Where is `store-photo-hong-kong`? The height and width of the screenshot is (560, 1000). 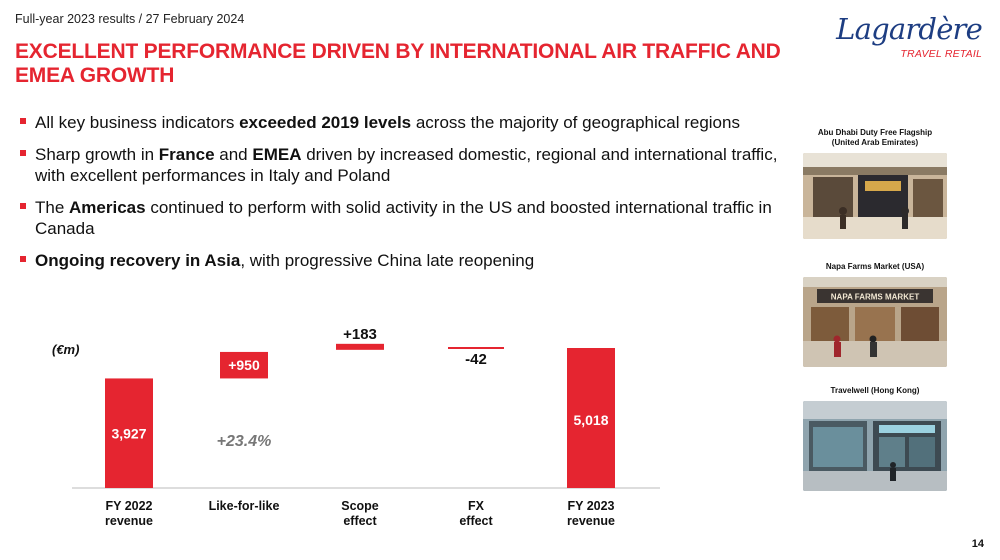
store-photo-hong-kong is located at coordinates (875, 446).